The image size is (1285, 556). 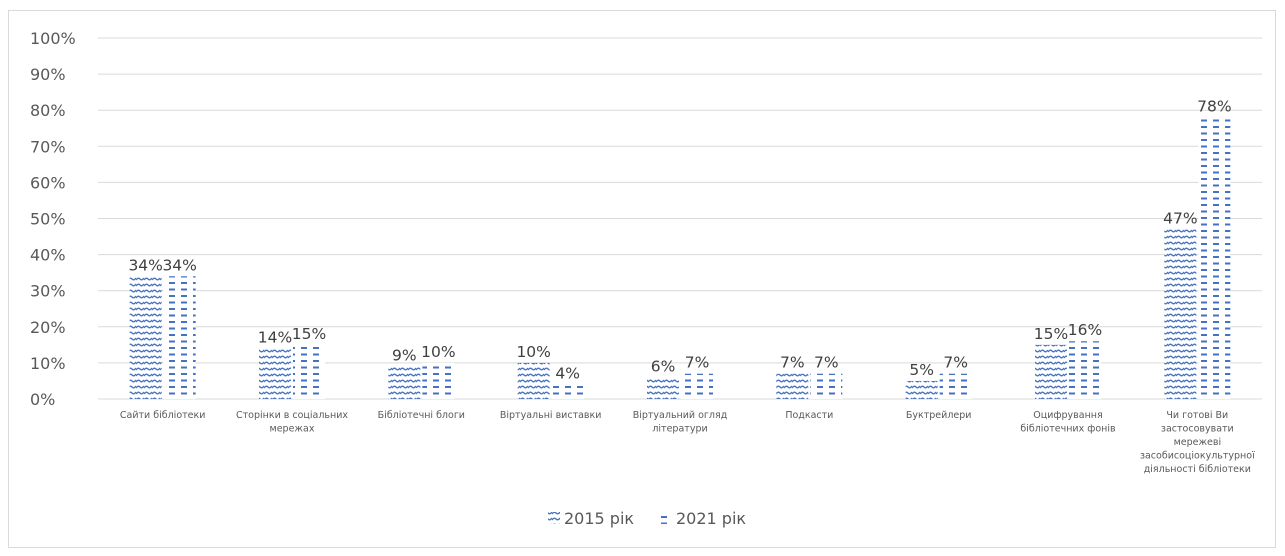 I want to click on category-label: Бібліотечні блоги, so click(x=421, y=415).